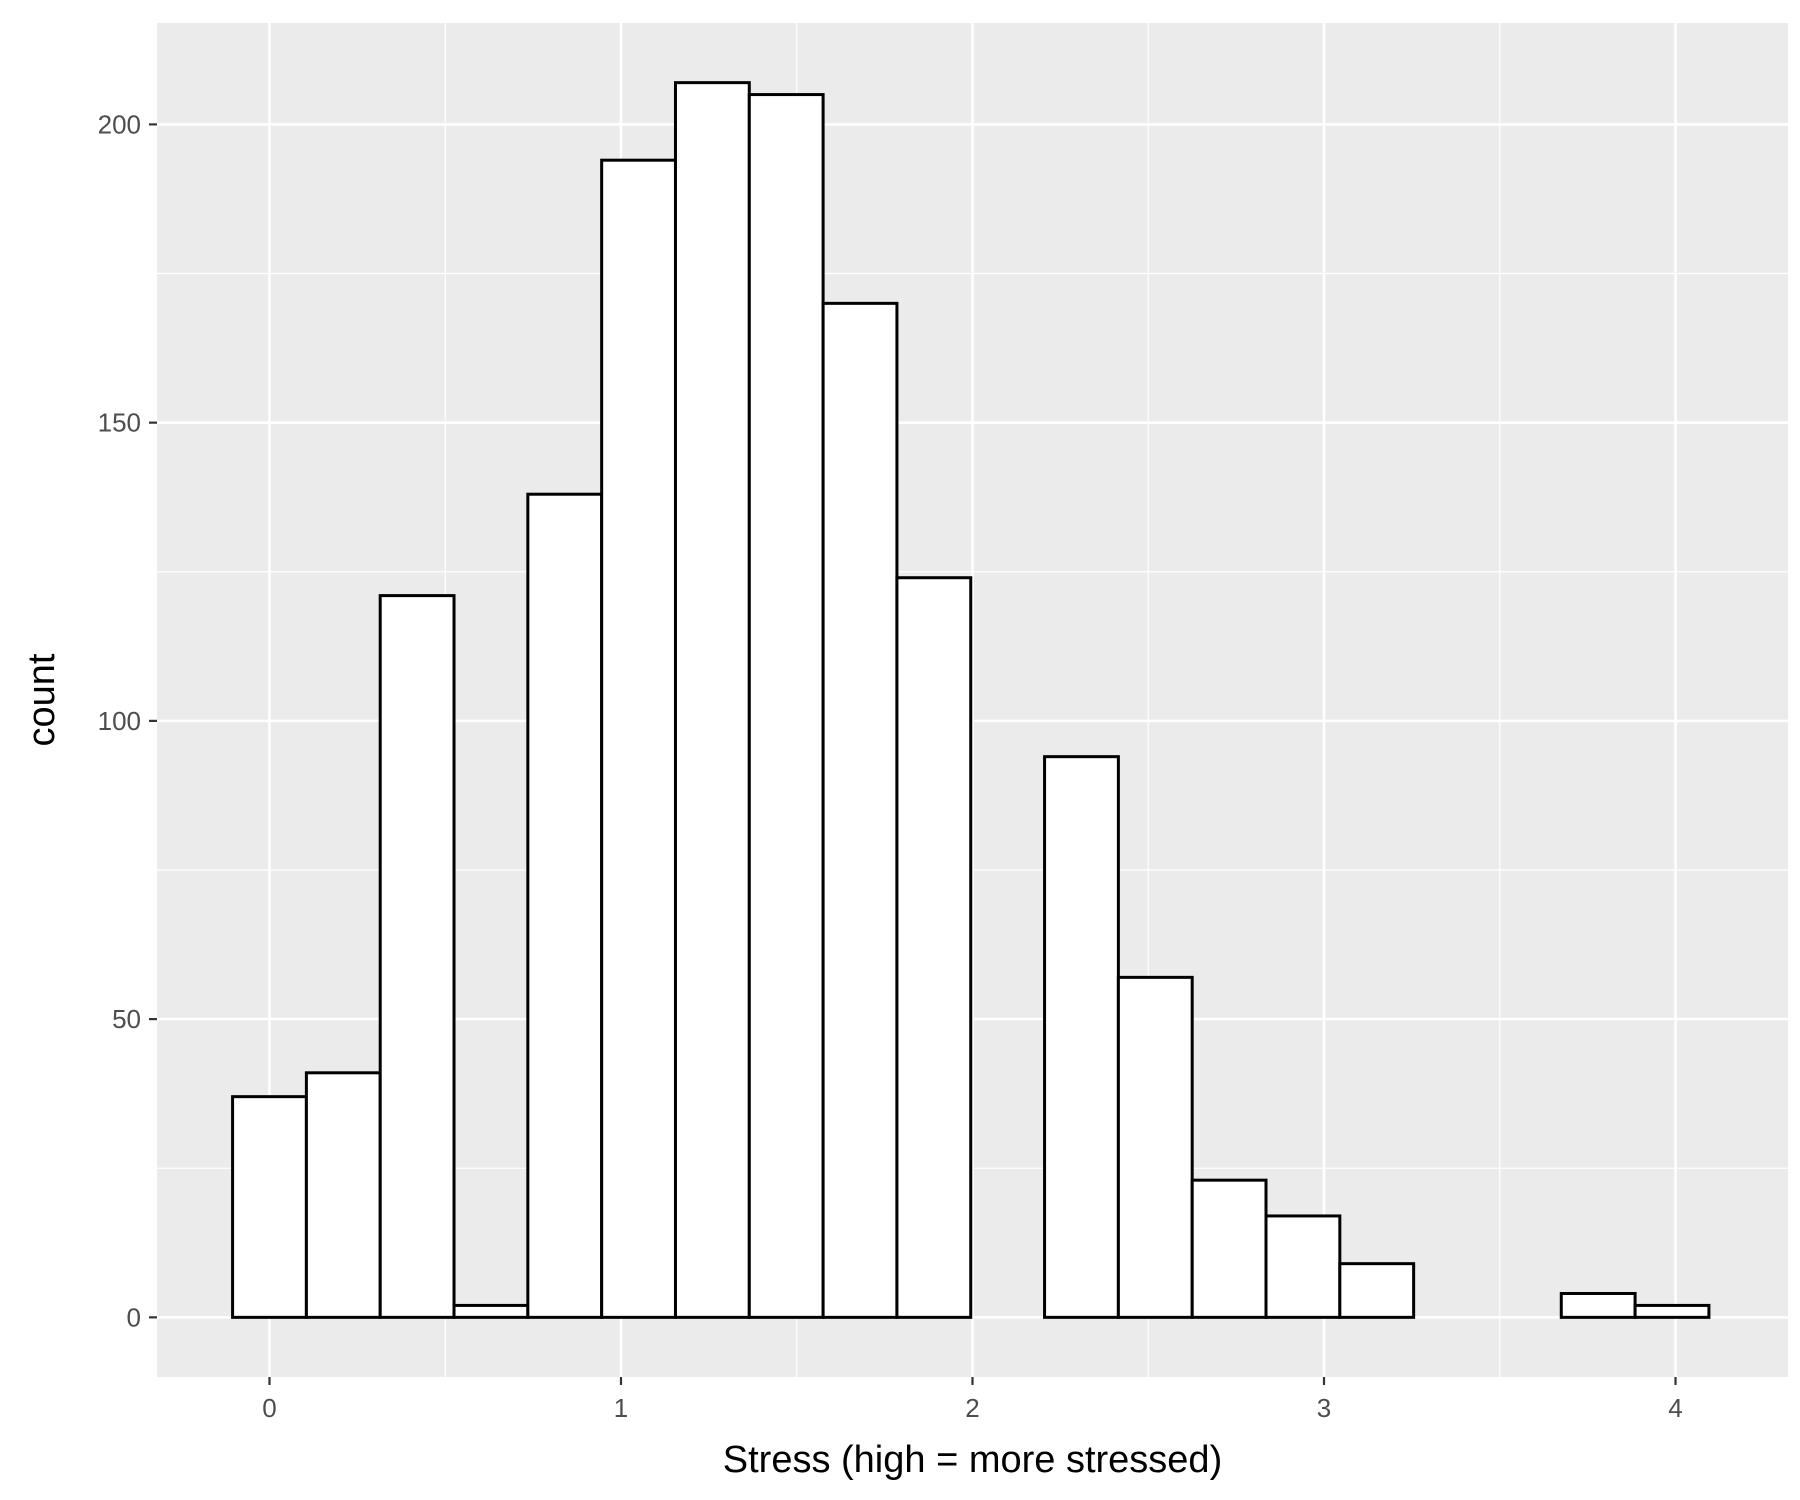 The image size is (1800, 1500). I want to click on y-tick-label: 100, so click(119, 721).